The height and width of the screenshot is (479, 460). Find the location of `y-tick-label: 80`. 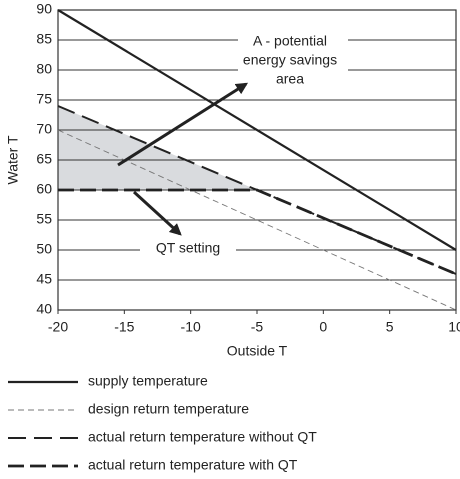

y-tick-label: 80 is located at coordinates (44, 69).